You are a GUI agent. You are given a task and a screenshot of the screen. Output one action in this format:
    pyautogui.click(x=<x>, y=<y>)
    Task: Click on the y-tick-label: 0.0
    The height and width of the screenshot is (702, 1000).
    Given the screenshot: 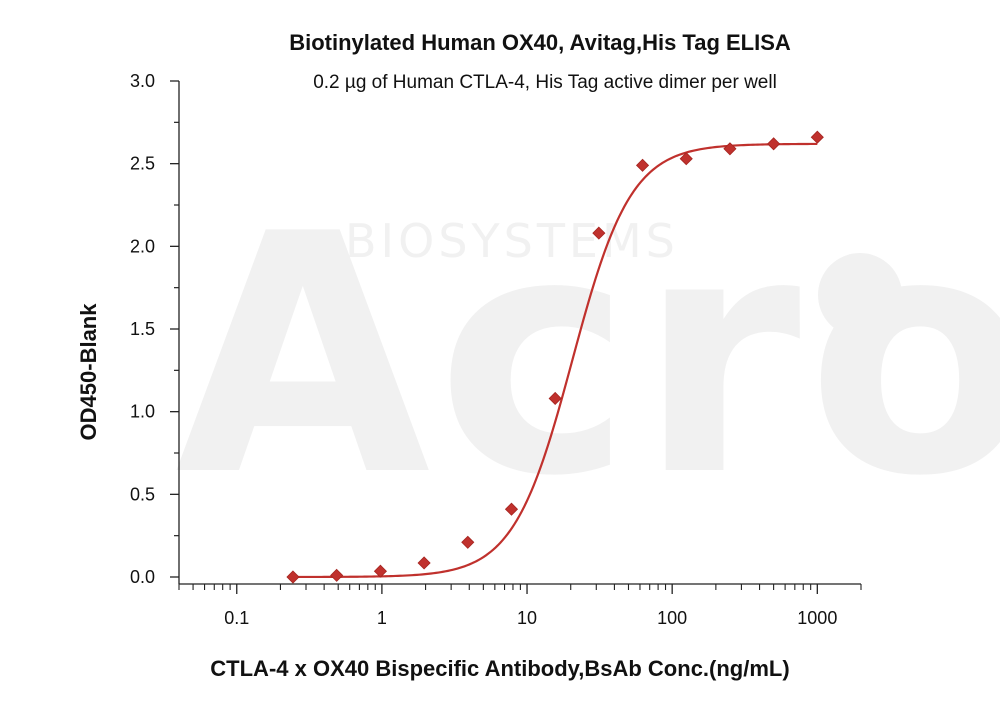 What is the action you would take?
    pyautogui.click(x=142, y=577)
    